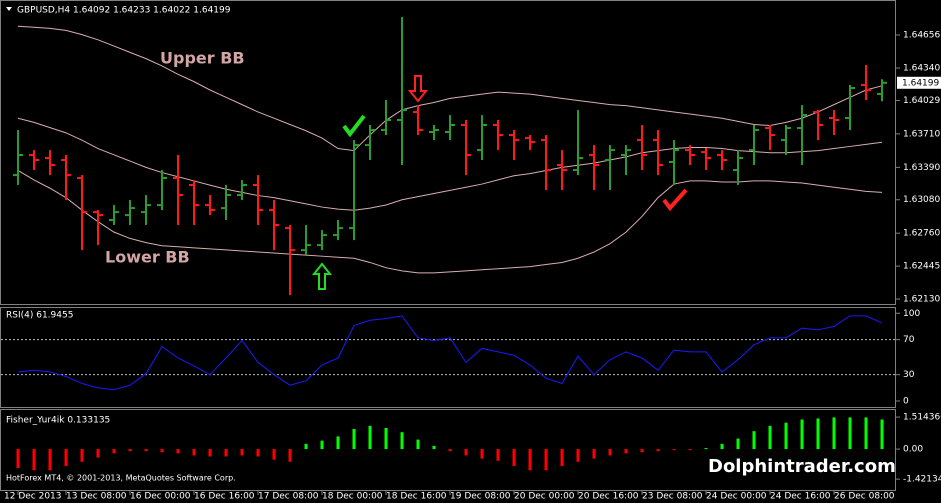  I want to click on y-tick-label: 1.63390, so click(921, 168).